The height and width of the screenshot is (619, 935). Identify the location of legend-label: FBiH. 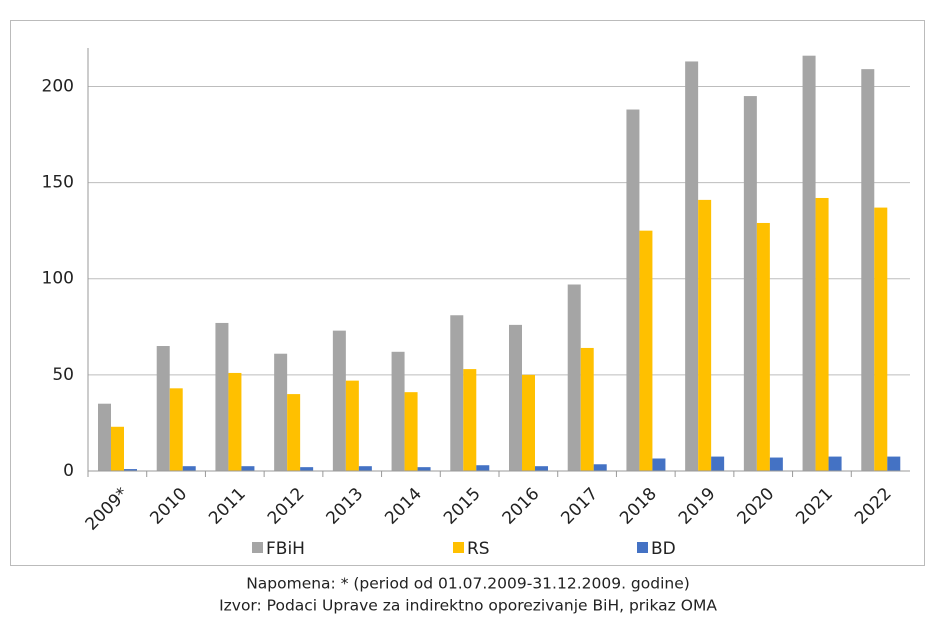
(285, 549).